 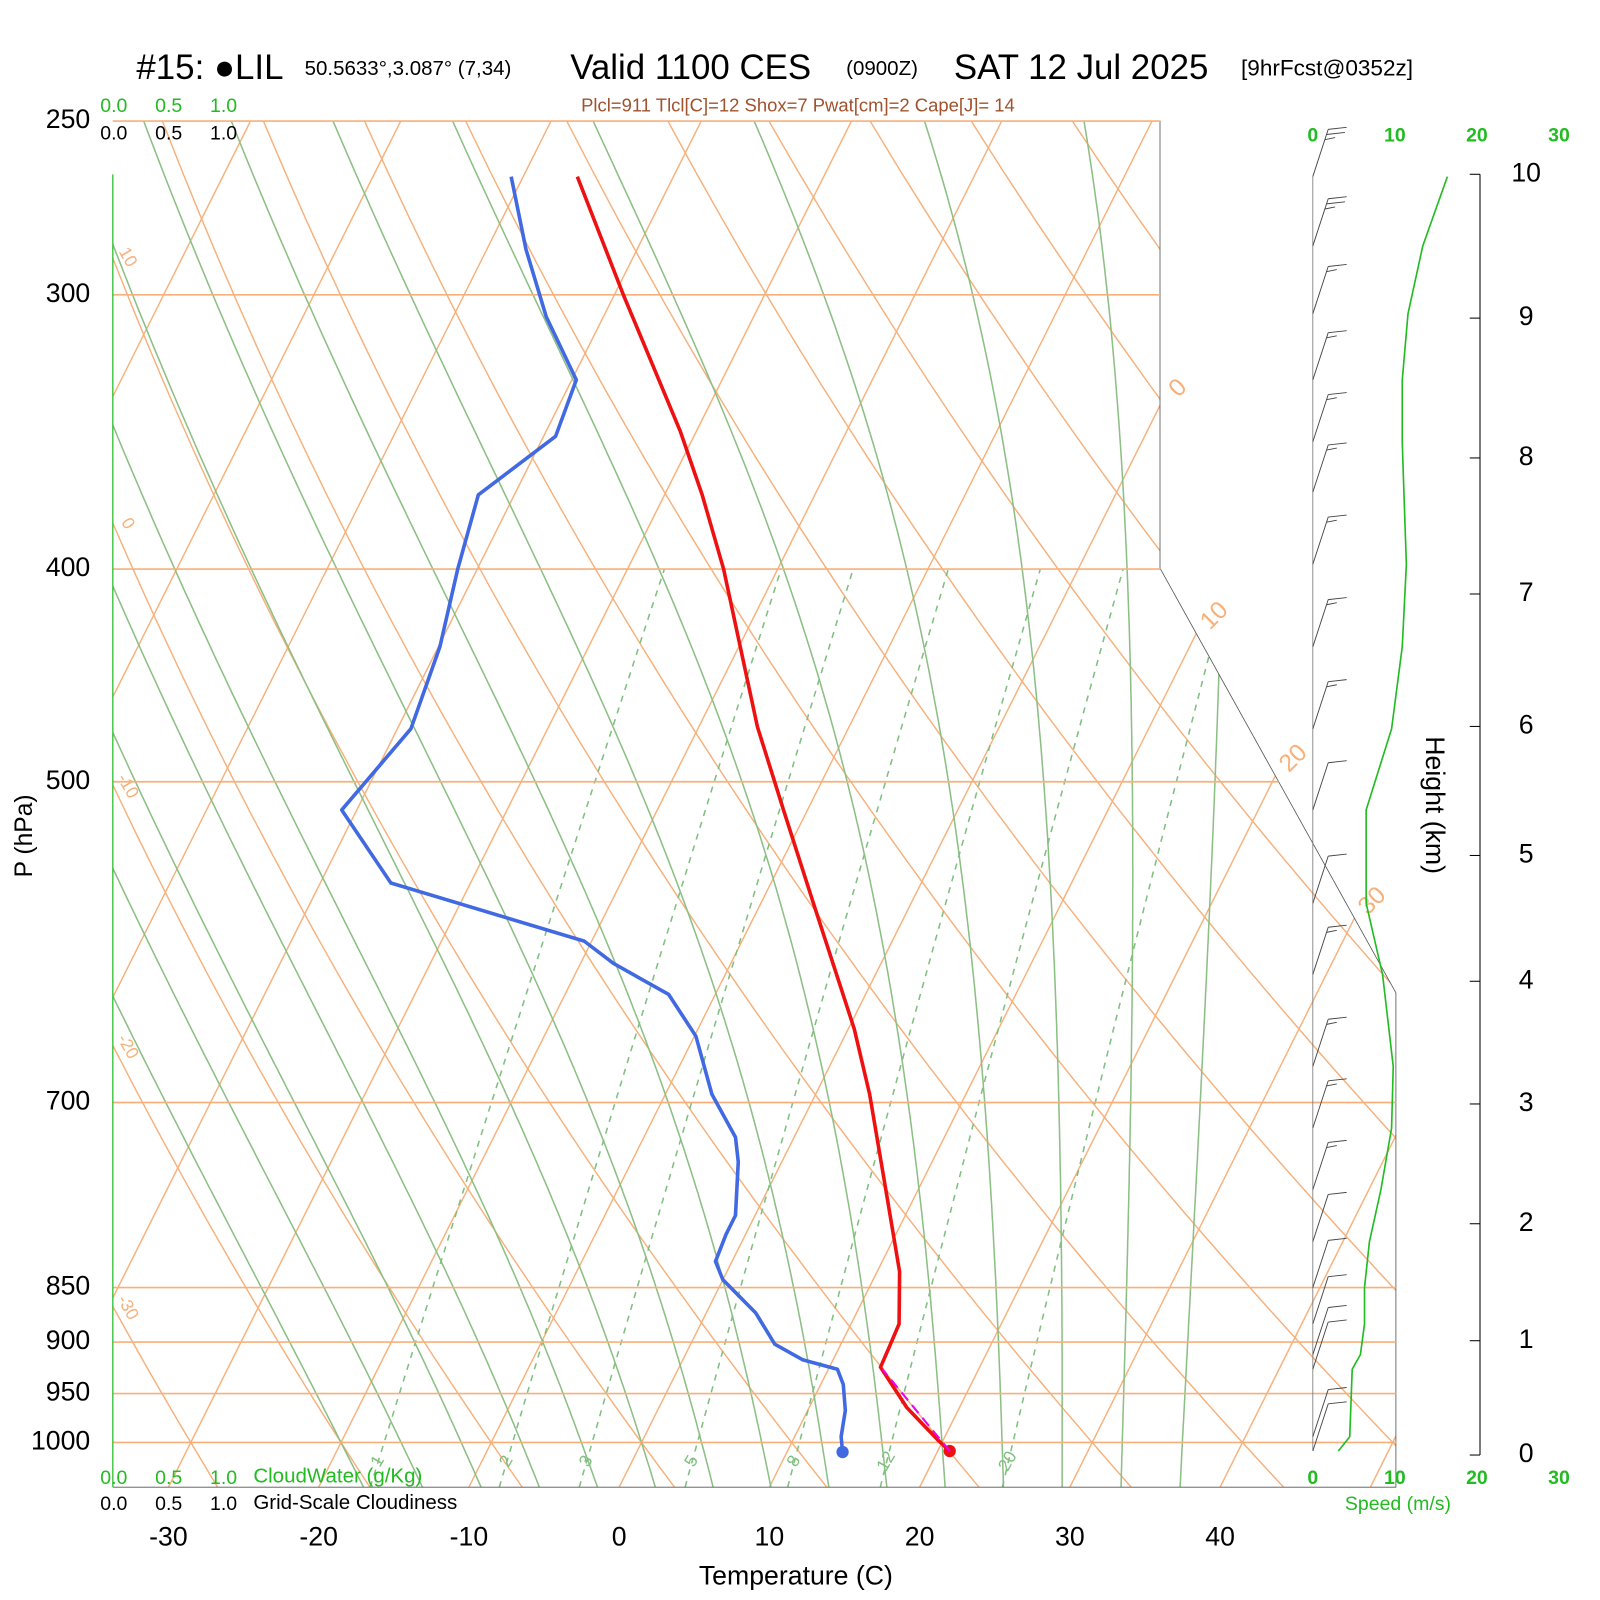 I want to click on wind-tick-label: 30, so click(x=1559, y=136).